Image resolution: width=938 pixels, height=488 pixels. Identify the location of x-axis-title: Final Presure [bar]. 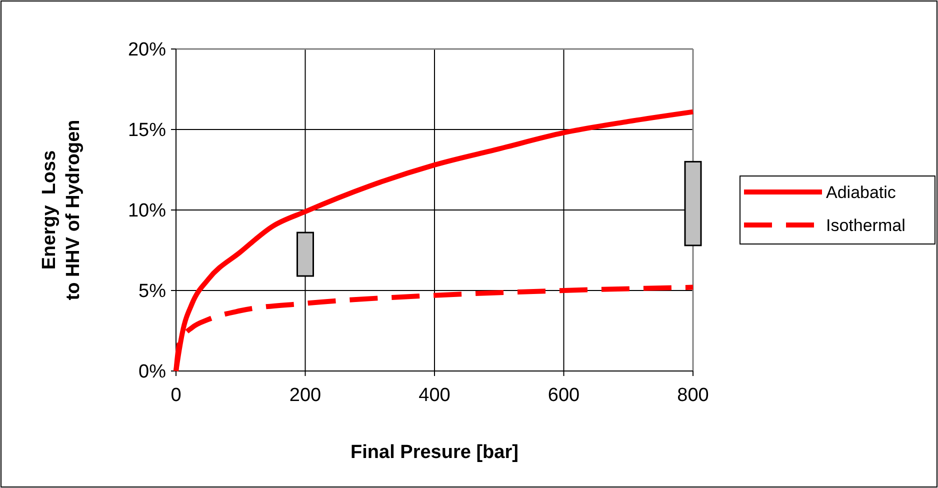
(434, 452).